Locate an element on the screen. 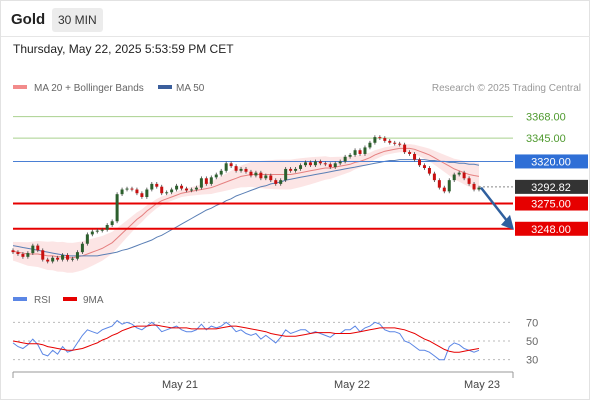 The width and height of the screenshot is (590, 400). level-tag-3320.00 is located at coordinates (551, 161).